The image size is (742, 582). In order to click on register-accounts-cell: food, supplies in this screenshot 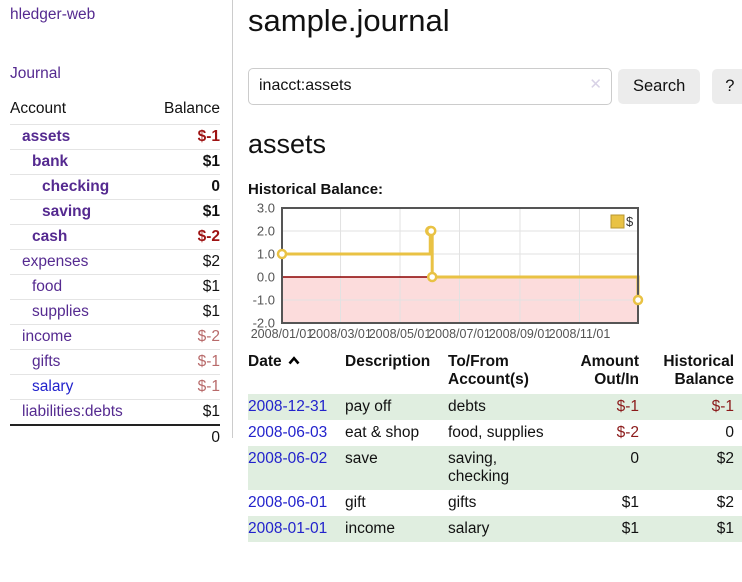, I will do `click(496, 432)`.